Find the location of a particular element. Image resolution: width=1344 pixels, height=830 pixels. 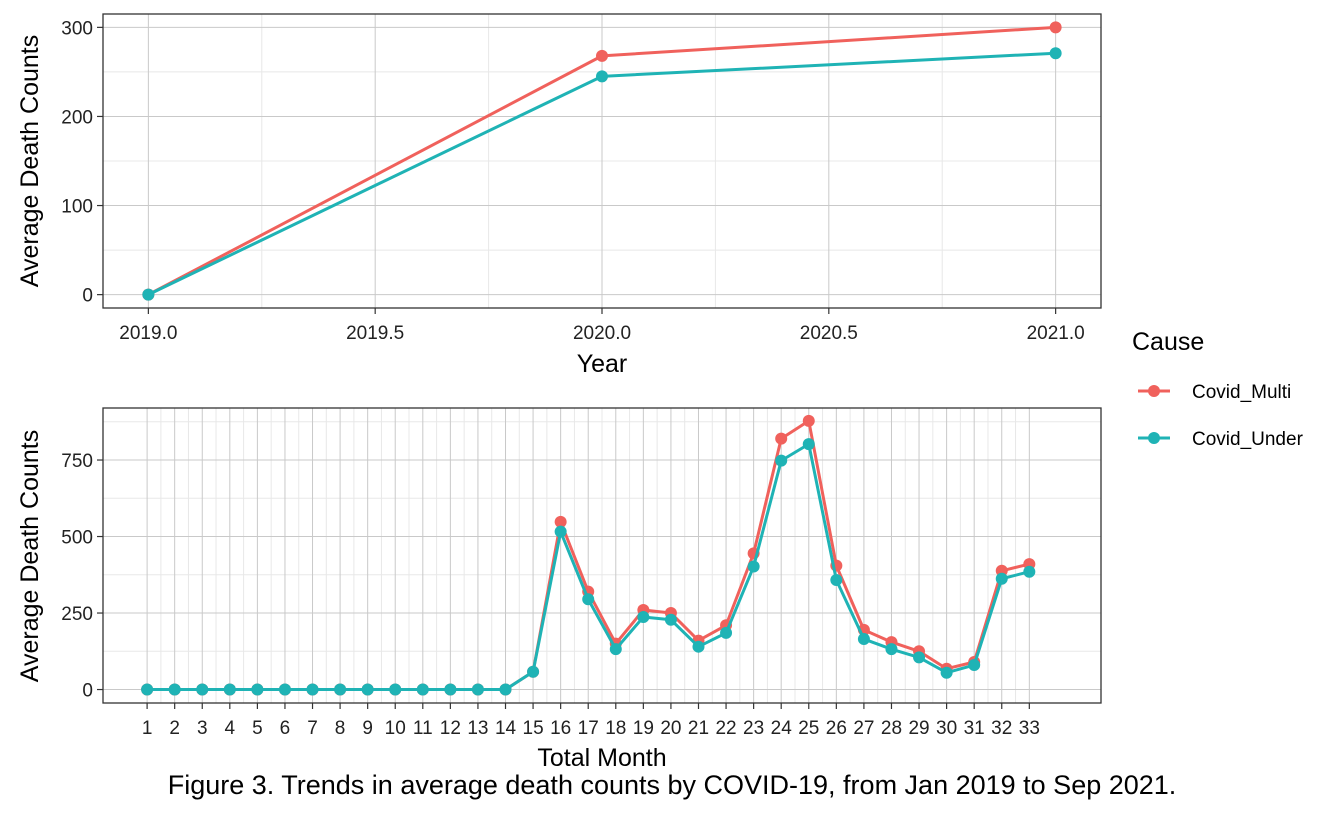

x-tick-label: 4 is located at coordinates (230, 728).